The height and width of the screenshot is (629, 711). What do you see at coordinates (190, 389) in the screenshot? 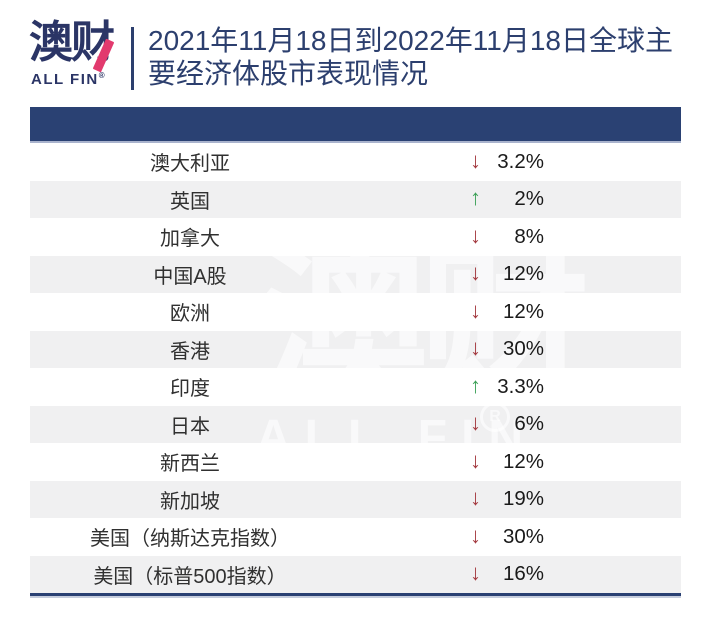
I see `market-label: 印度` at bounding box center [190, 389].